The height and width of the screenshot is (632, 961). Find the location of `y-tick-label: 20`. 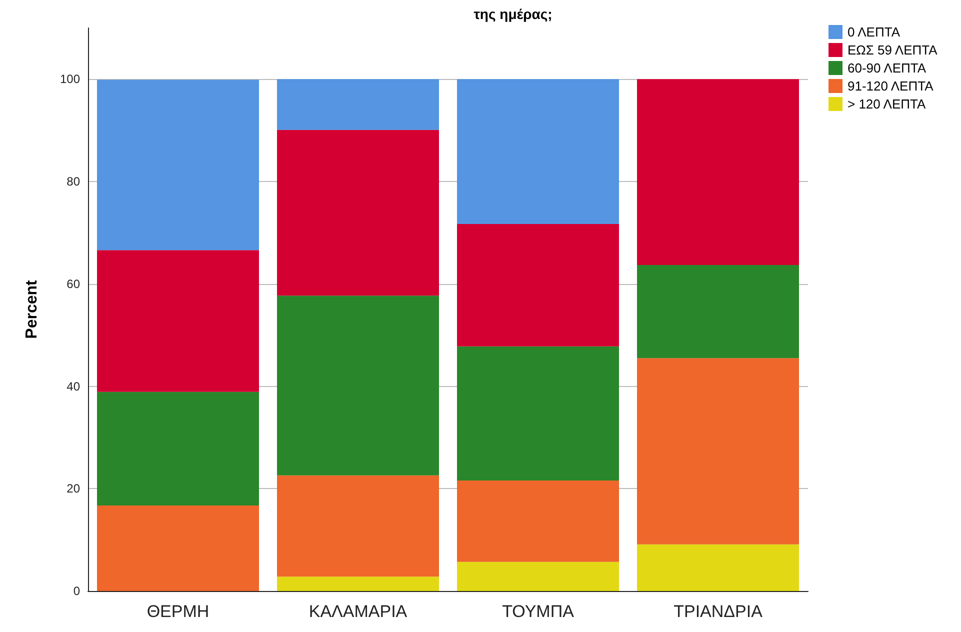

y-tick-label: 20 is located at coordinates (73, 489).